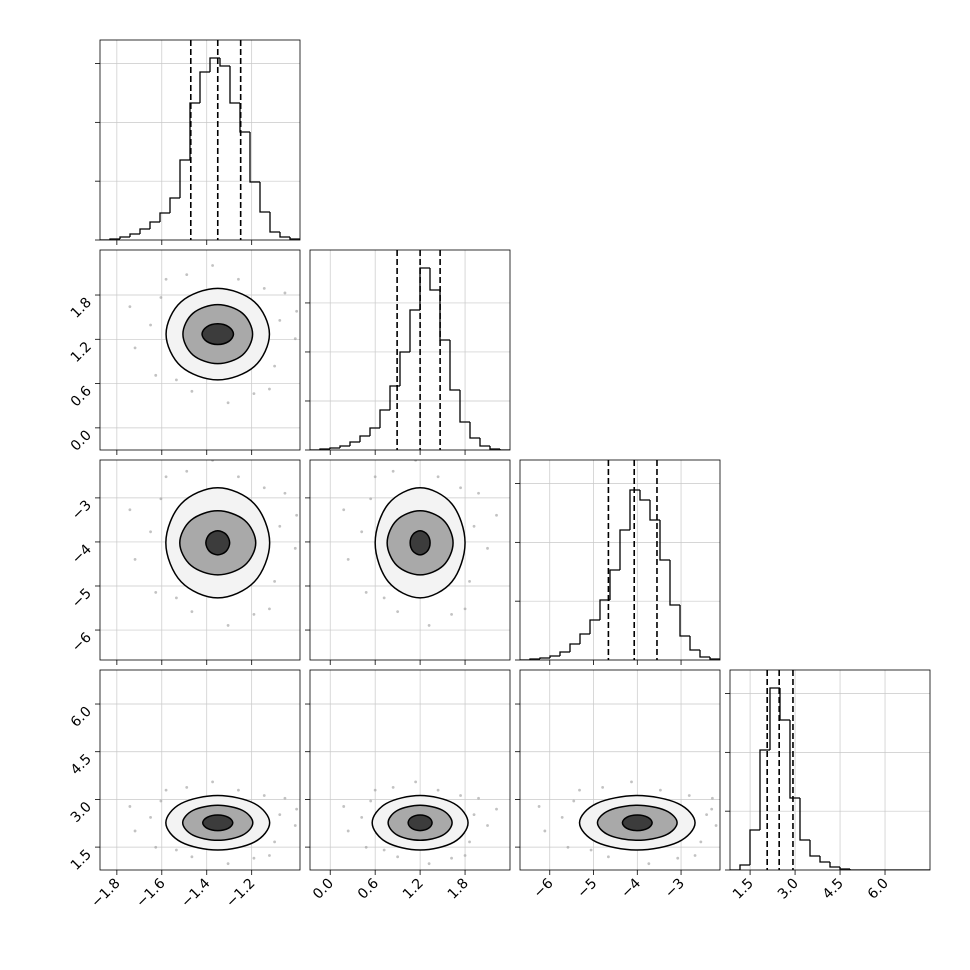 This screenshot has height=970, width=970. Describe the element at coordinates (105, 893) in the screenshot. I see `x-tick-label: −1.8` at that location.